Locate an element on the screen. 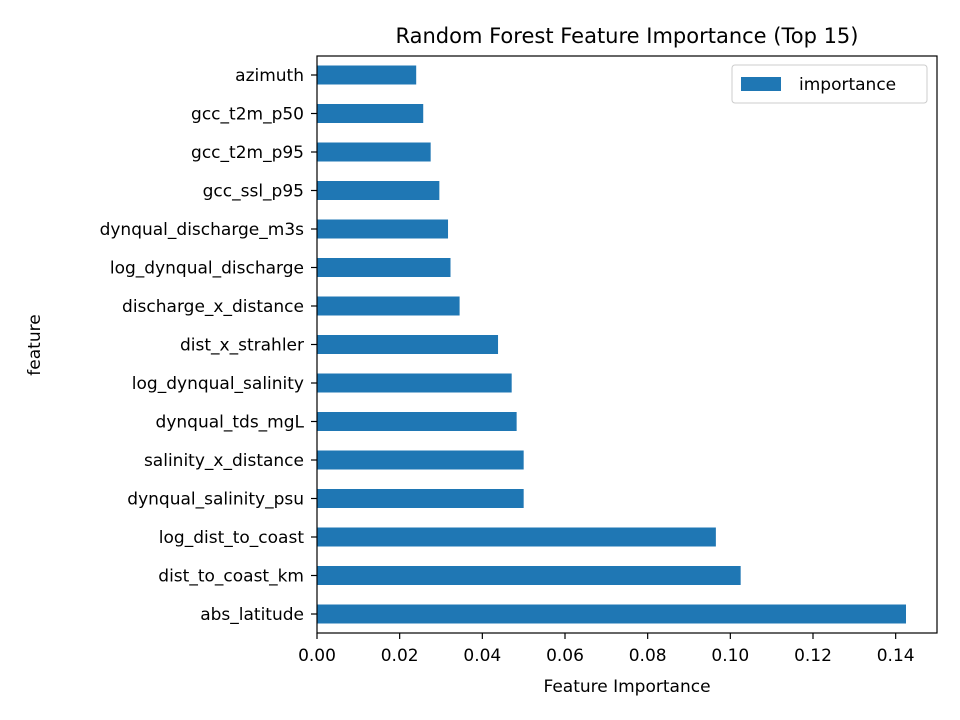 The image size is (960, 720). bar-log-dist-to-coast is located at coordinates (516, 537).